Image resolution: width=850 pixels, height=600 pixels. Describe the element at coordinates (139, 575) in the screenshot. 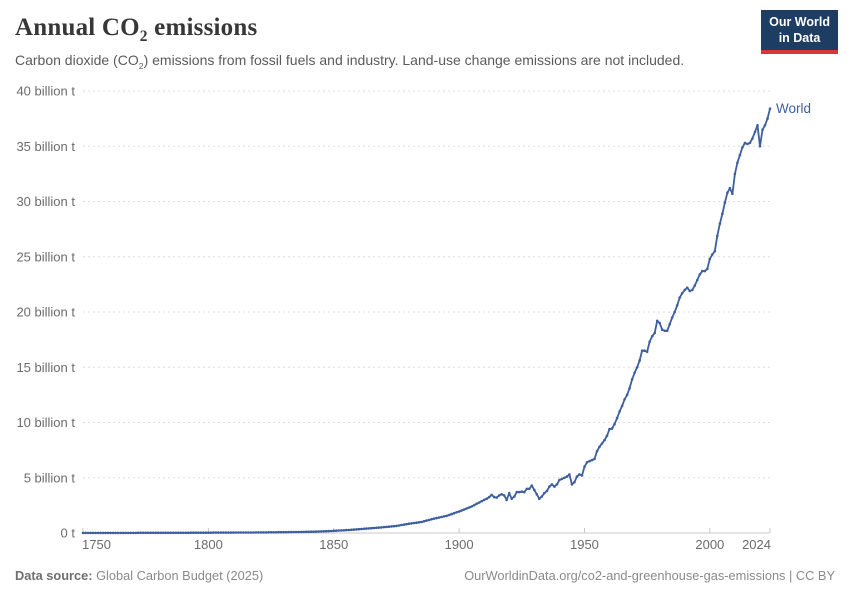

I see `data-source: Data source: Global Carbon Budget (2025)` at that location.